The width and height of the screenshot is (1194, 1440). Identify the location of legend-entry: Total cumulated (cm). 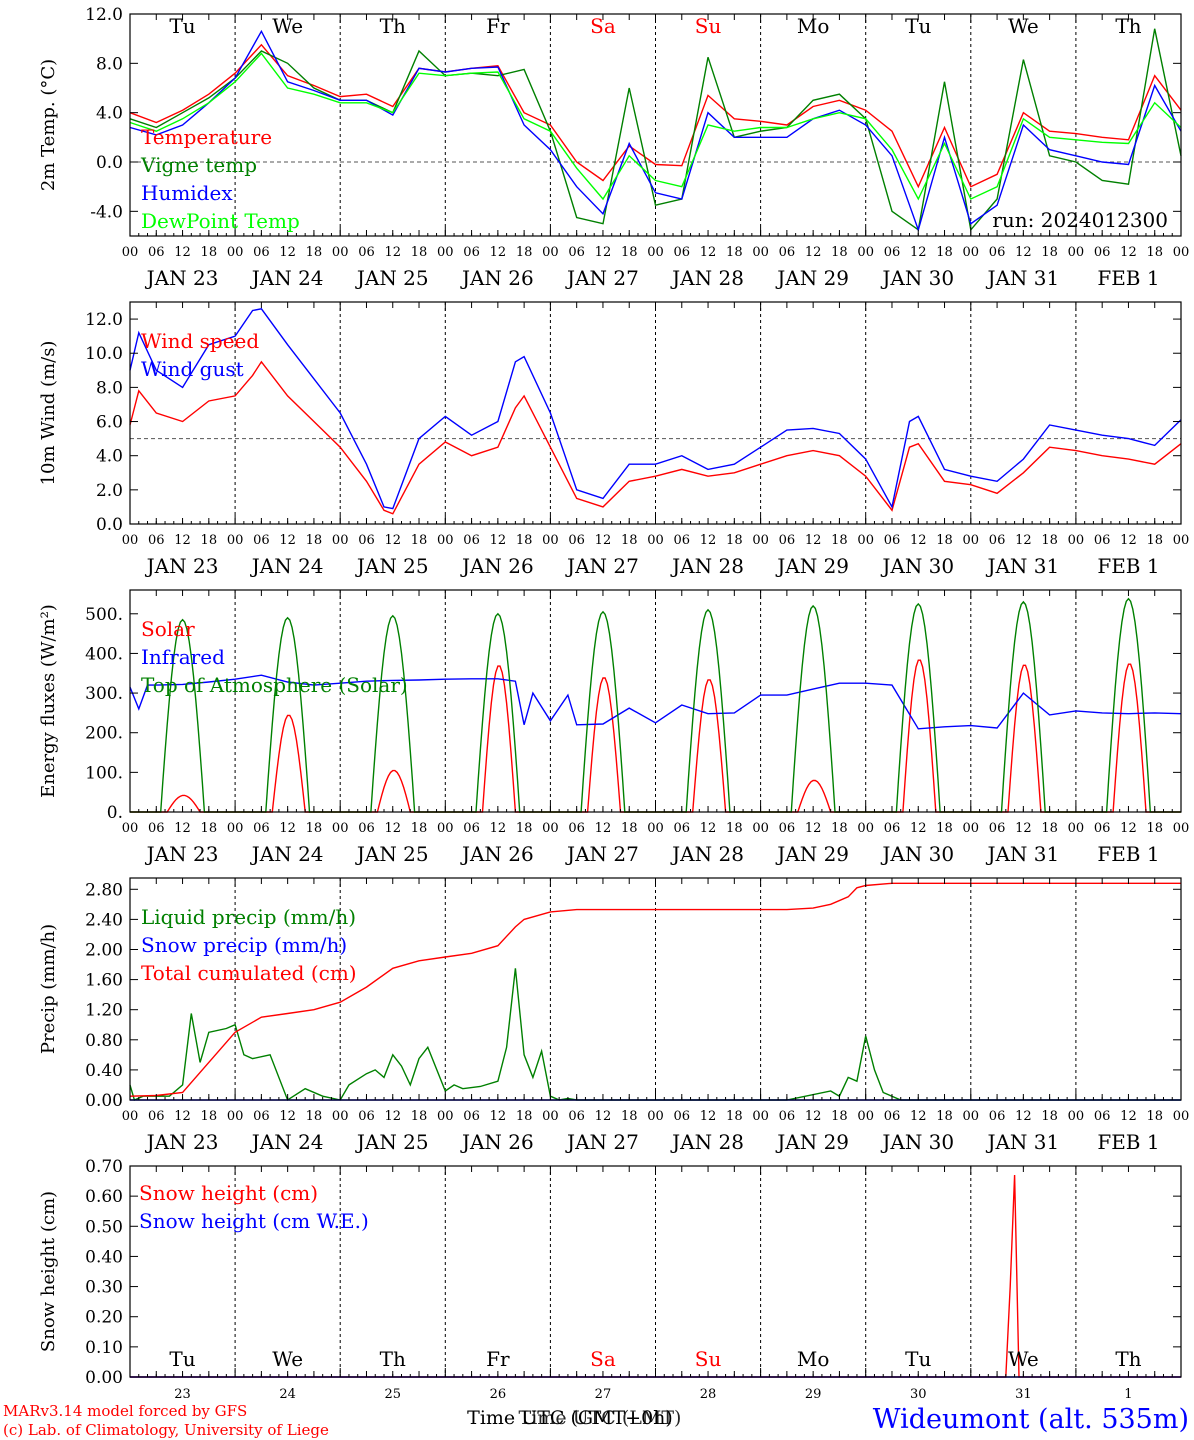
(249, 973).